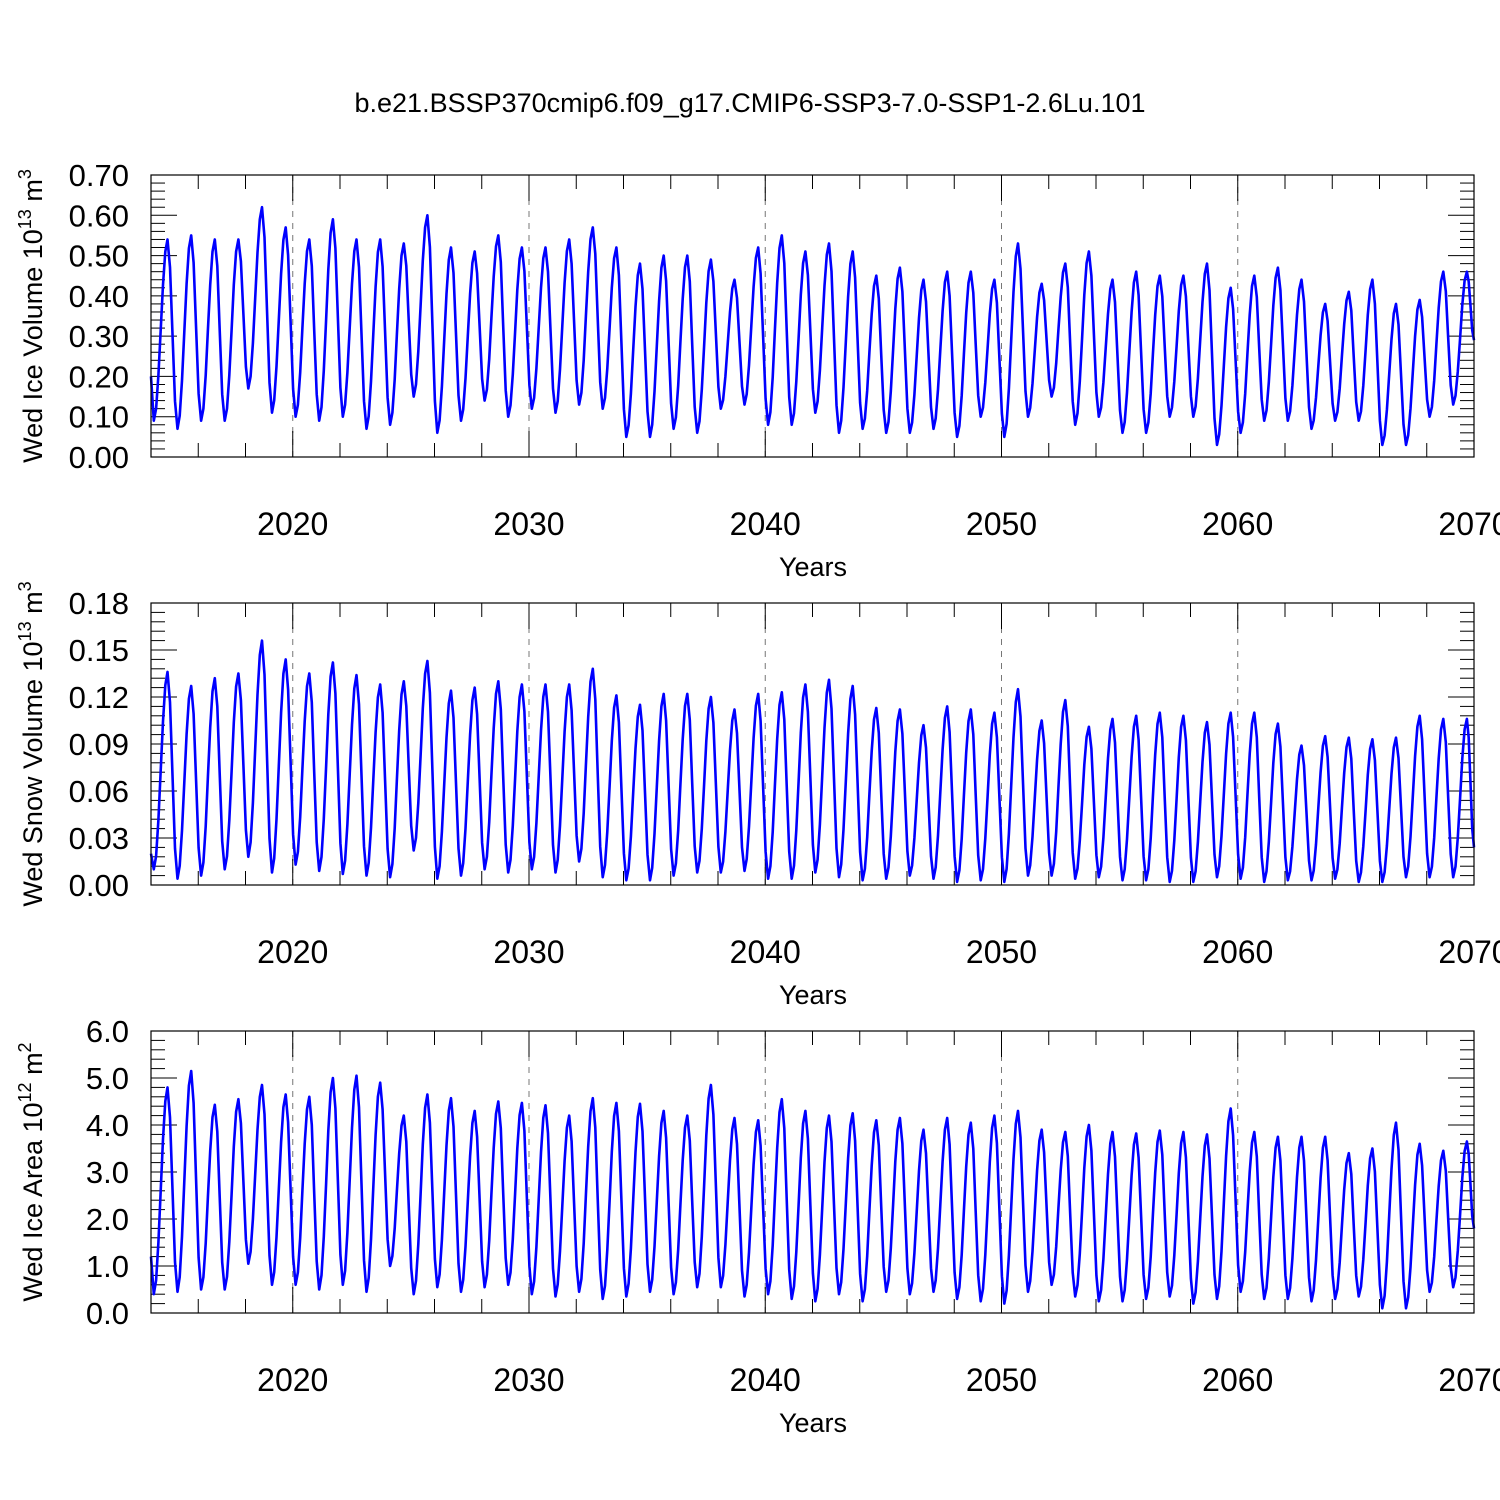 The image size is (1500, 1500). I want to click on snow-volume-ytick-label-3: 0.09, so click(99, 744).